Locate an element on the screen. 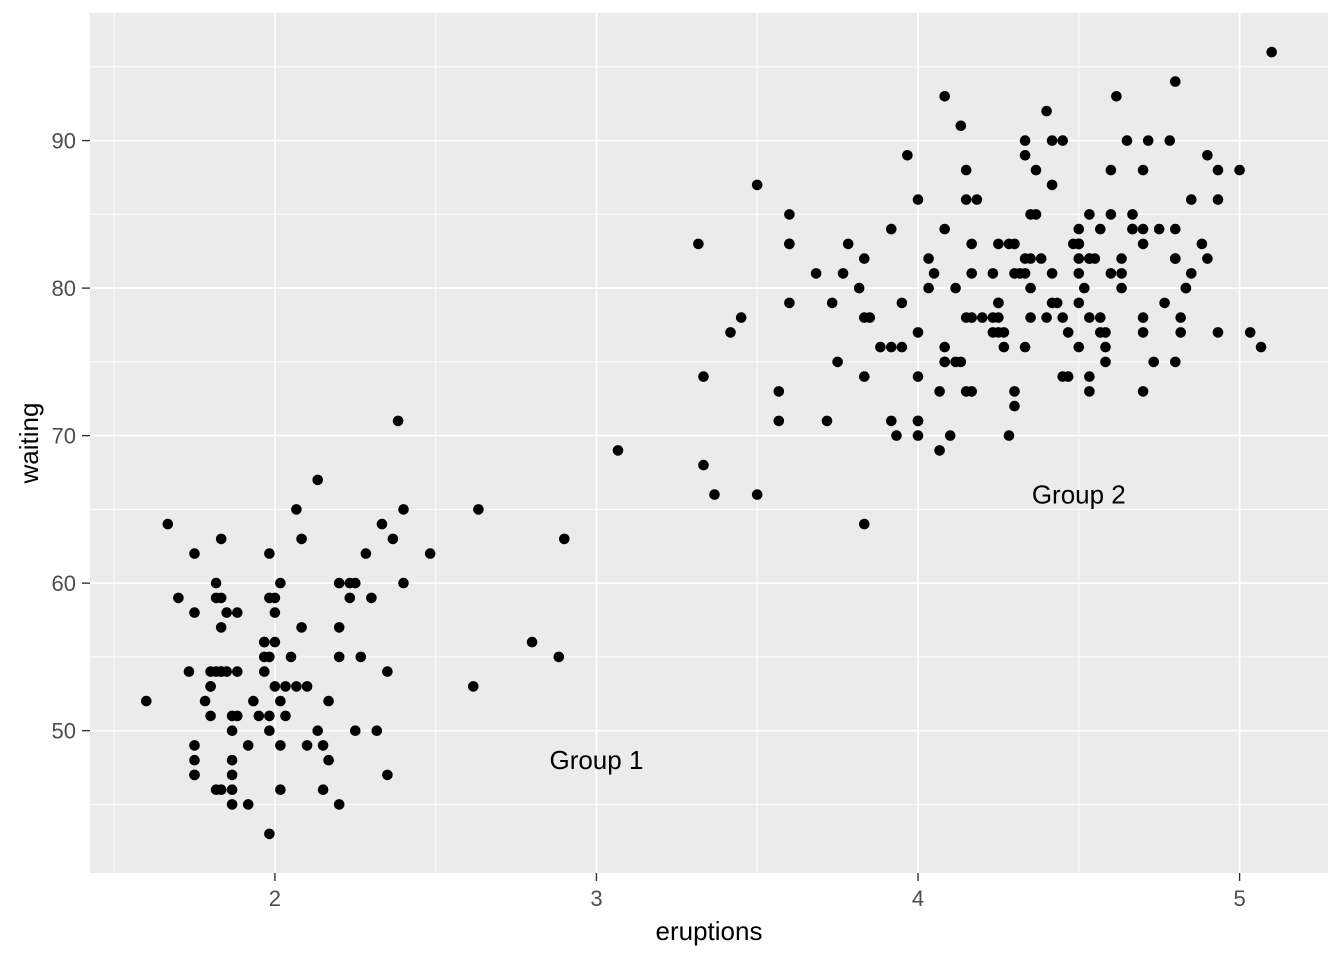  annotation-label: Group 2 is located at coordinates (1079, 495).